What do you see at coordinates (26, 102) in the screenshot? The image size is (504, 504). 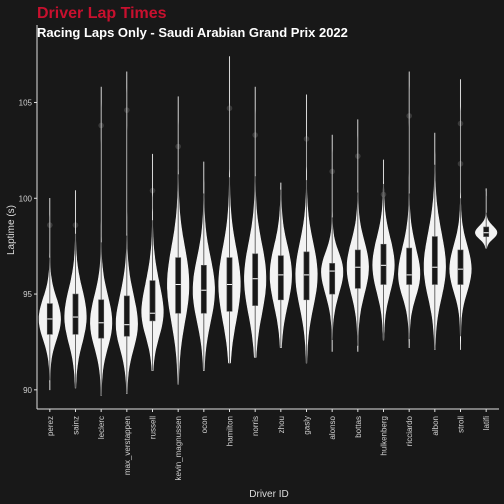 I see `y-tick-label: 105` at bounding box center [26, 102].